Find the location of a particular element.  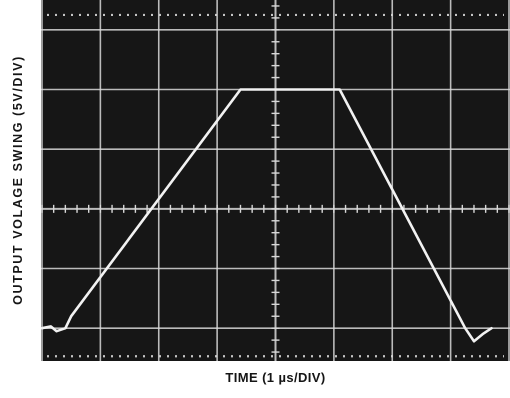

x-axis-label: TIME (1 µs/DIV) is located at coordinates (275, 377).